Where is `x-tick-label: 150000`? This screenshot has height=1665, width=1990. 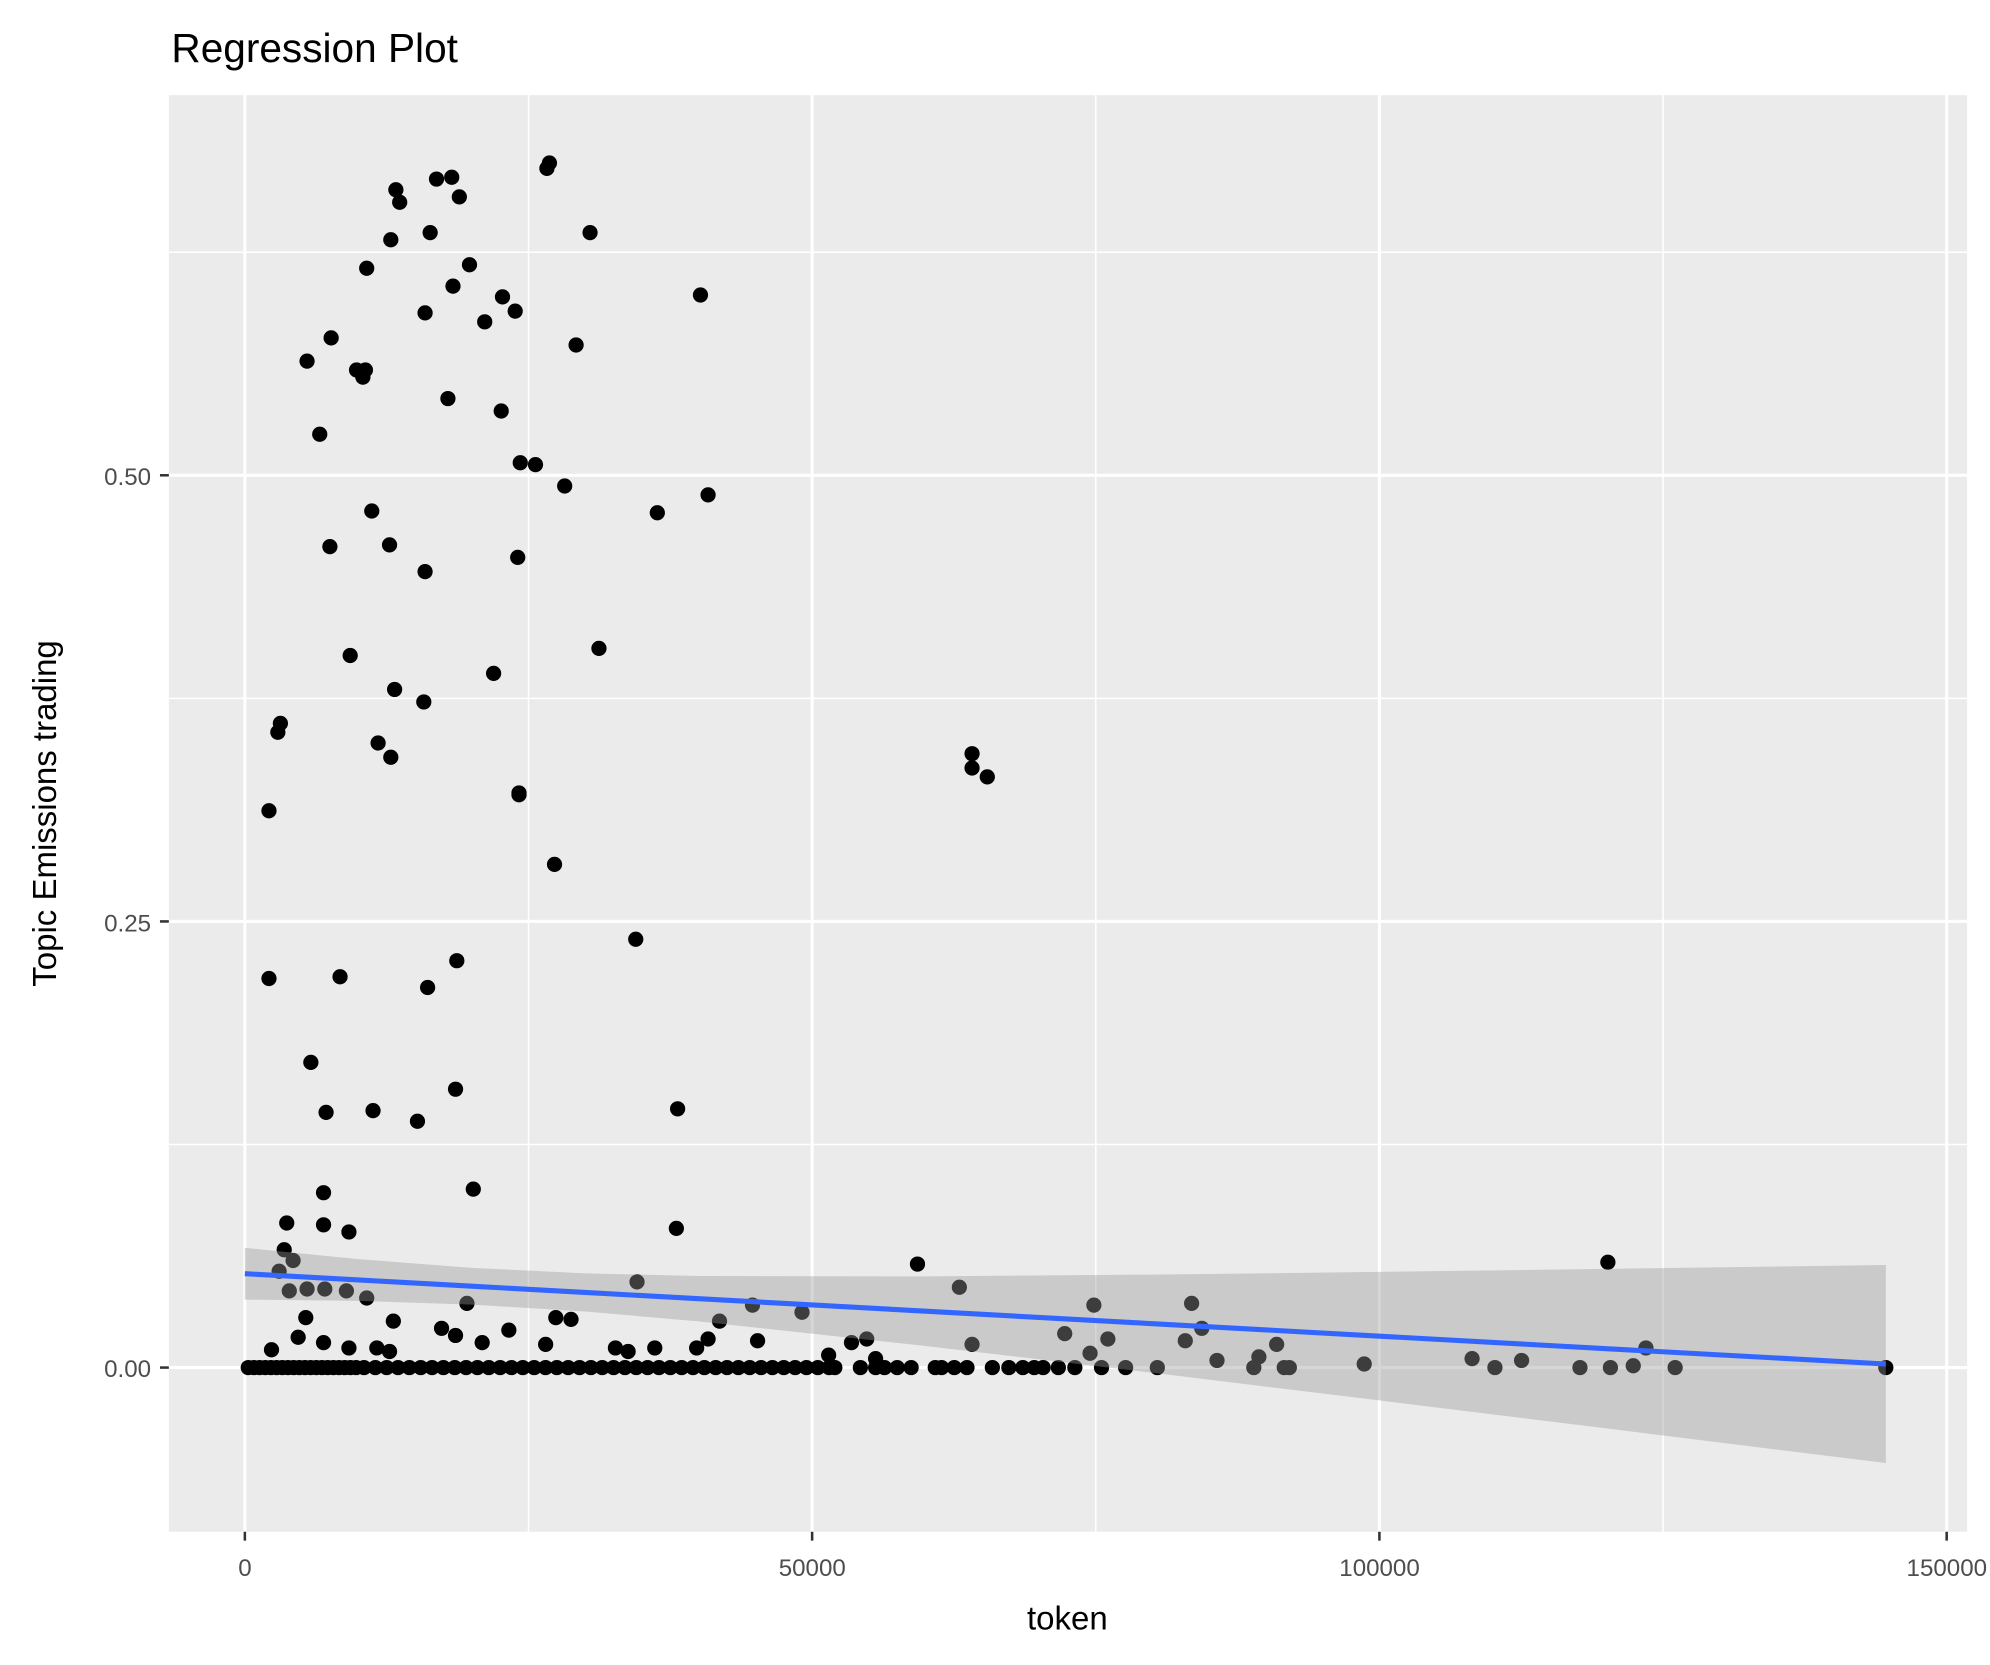
x-tick-label: 150000 is located at coordinates (1947, 1568).